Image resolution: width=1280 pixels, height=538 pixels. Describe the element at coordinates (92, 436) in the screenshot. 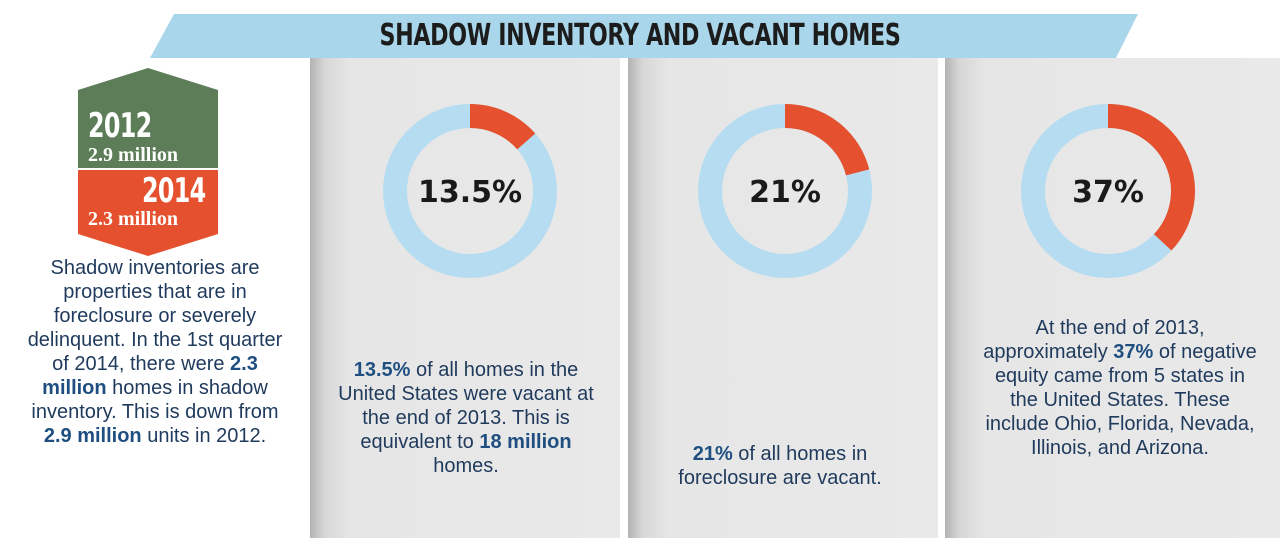

I see `desc-bold-value: 2.9 million` at that location.